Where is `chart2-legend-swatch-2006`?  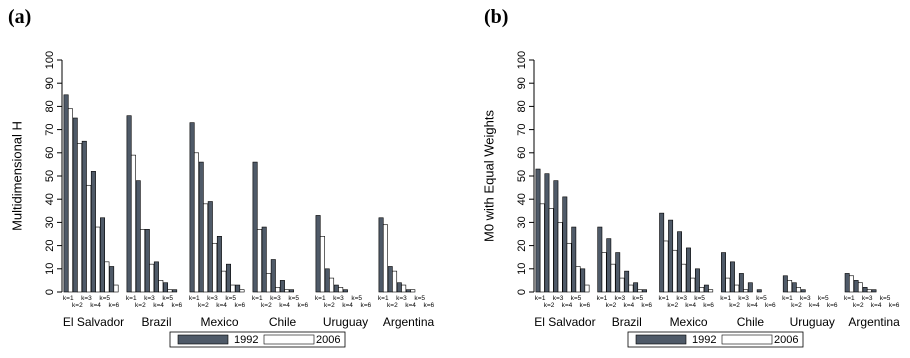 chart2-legend-swatch-2006 is located at coordinates (747, 339).